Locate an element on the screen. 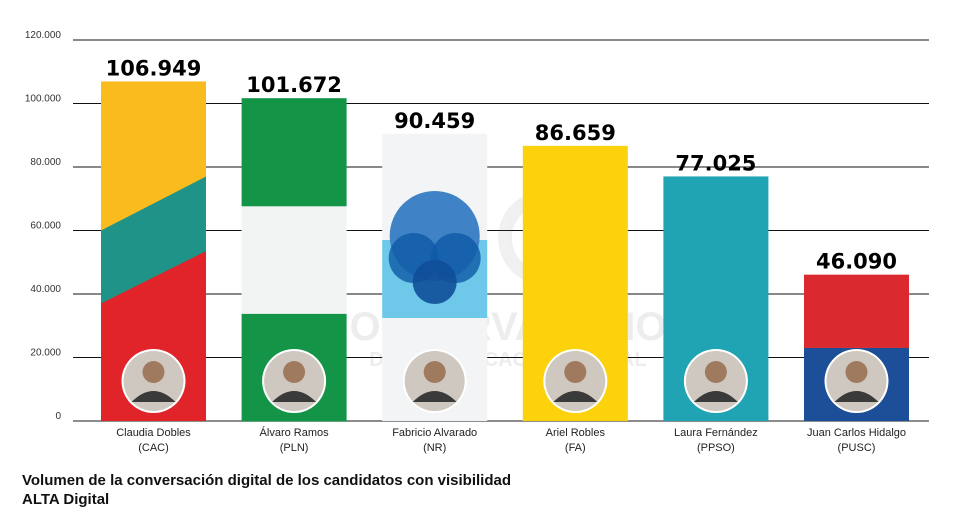  bar-3: 90.459 Fabricio Alvarado (NR) is located at coordinates (435, 281).